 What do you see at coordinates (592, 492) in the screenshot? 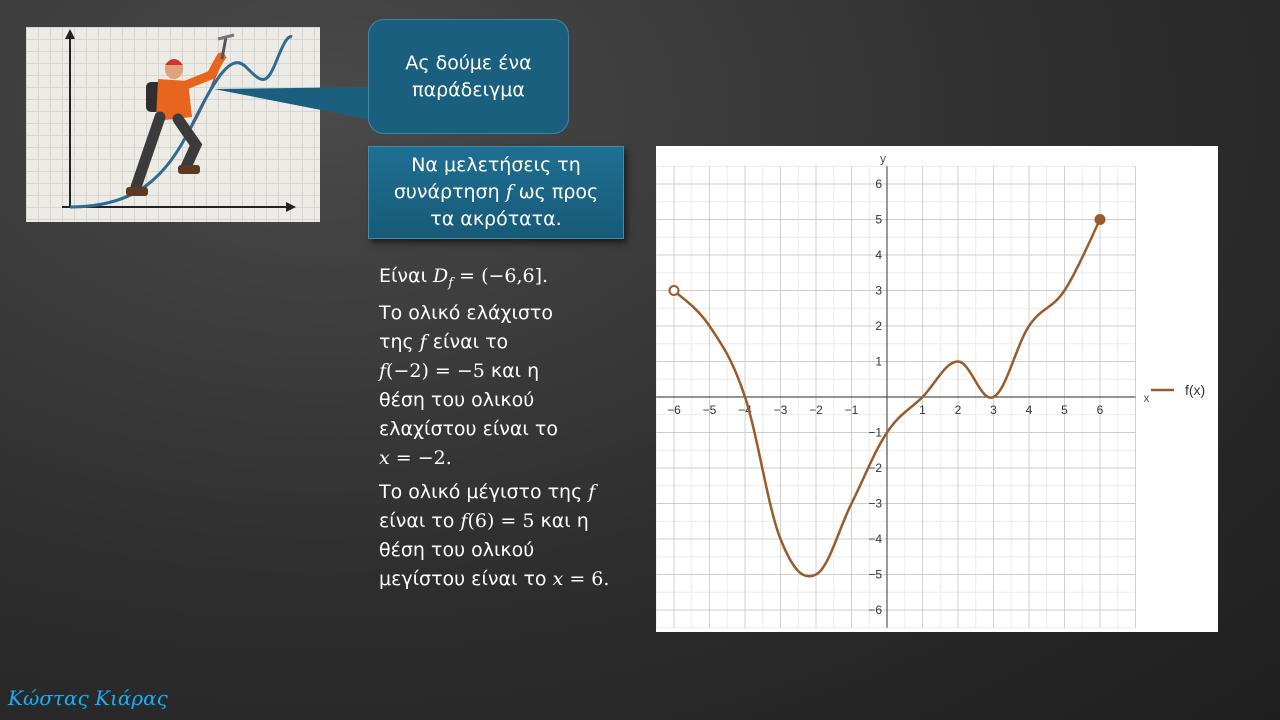
I see `max-f: f` at bounding box center [592, 492].